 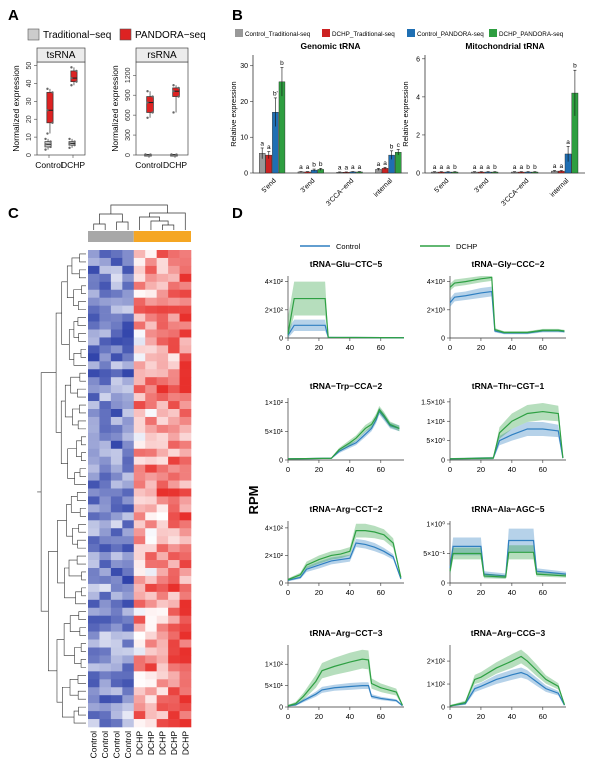 I want to click on y-tick-label: 2×10³, so click(x=436, y=310).